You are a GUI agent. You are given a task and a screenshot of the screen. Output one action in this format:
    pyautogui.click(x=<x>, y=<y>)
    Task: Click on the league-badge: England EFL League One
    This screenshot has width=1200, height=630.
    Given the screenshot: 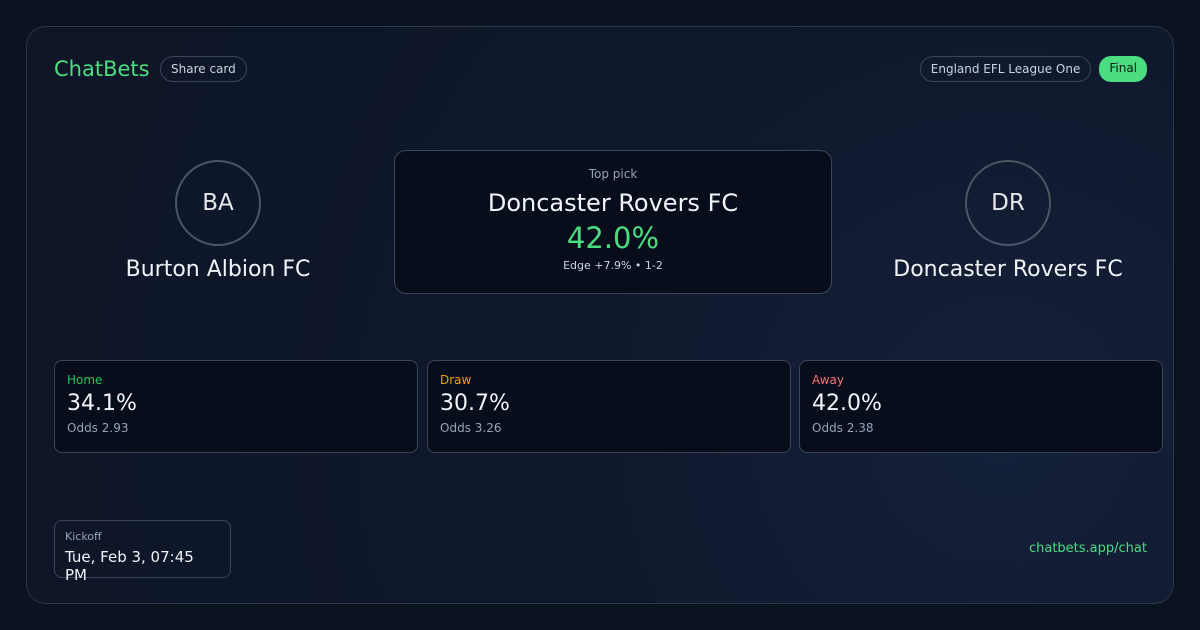 What is the action you would take?
    pyautogui.click(x=1005, y=69)
    